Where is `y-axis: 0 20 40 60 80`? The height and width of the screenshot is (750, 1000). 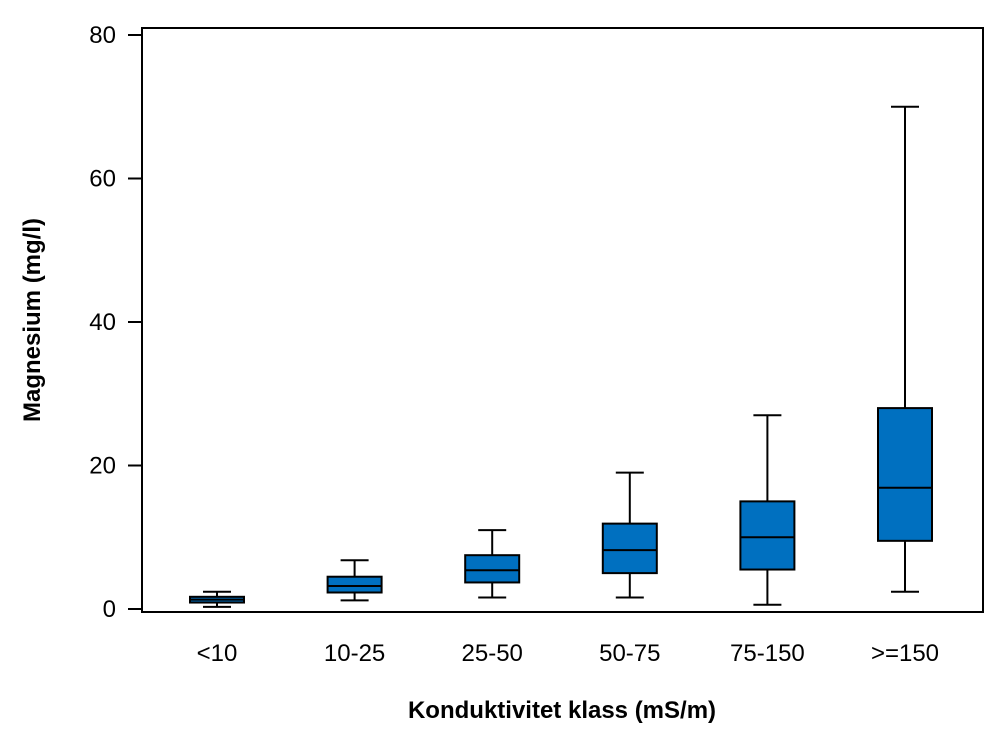
y-axis: 0 20 40 60 80 is located at coordinates (115, 322).